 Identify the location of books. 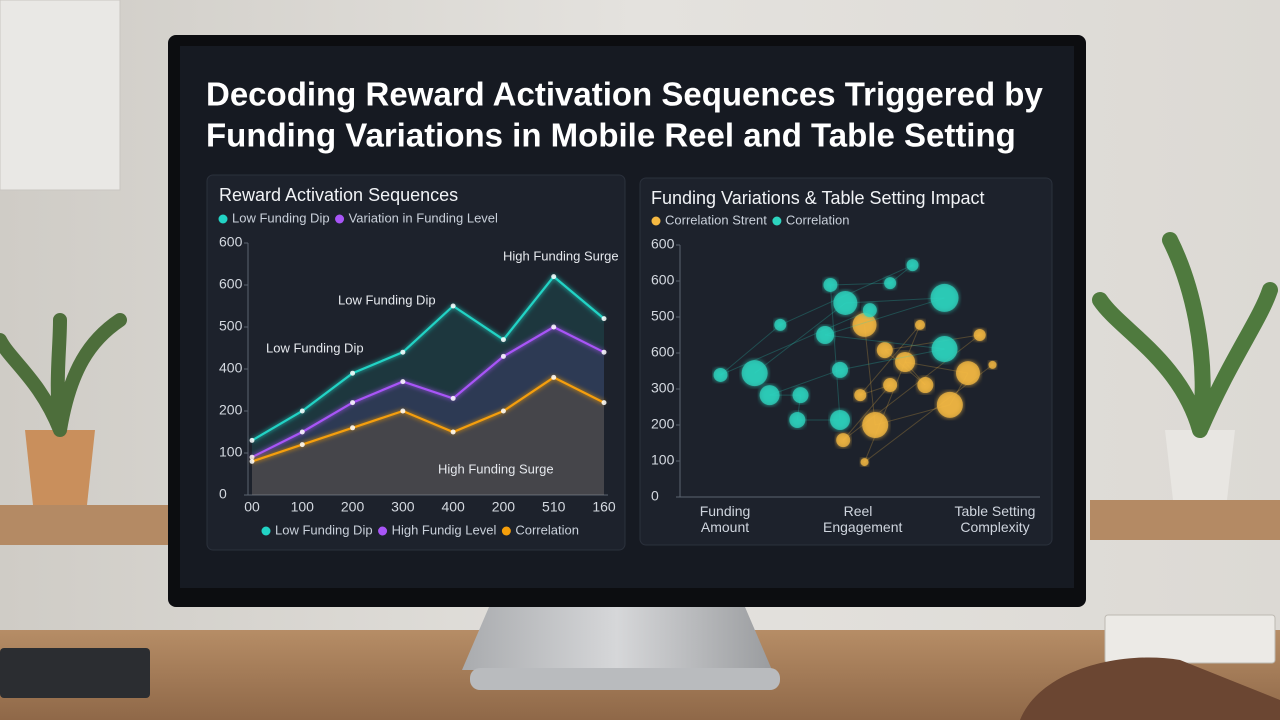
(1190, 639).